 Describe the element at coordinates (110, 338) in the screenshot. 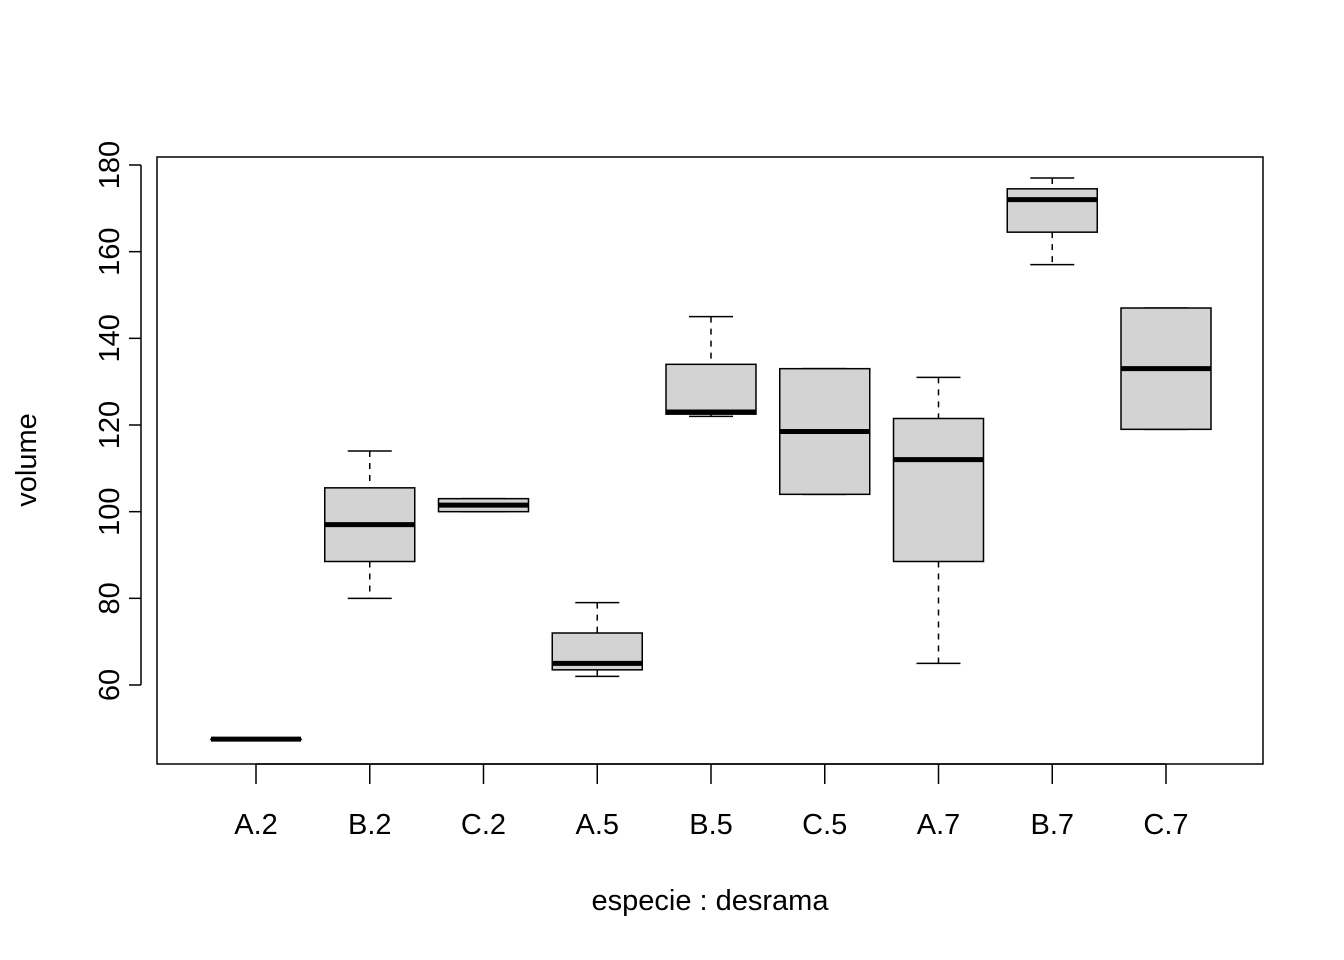

I see `y-tick-label: 140` at that location.